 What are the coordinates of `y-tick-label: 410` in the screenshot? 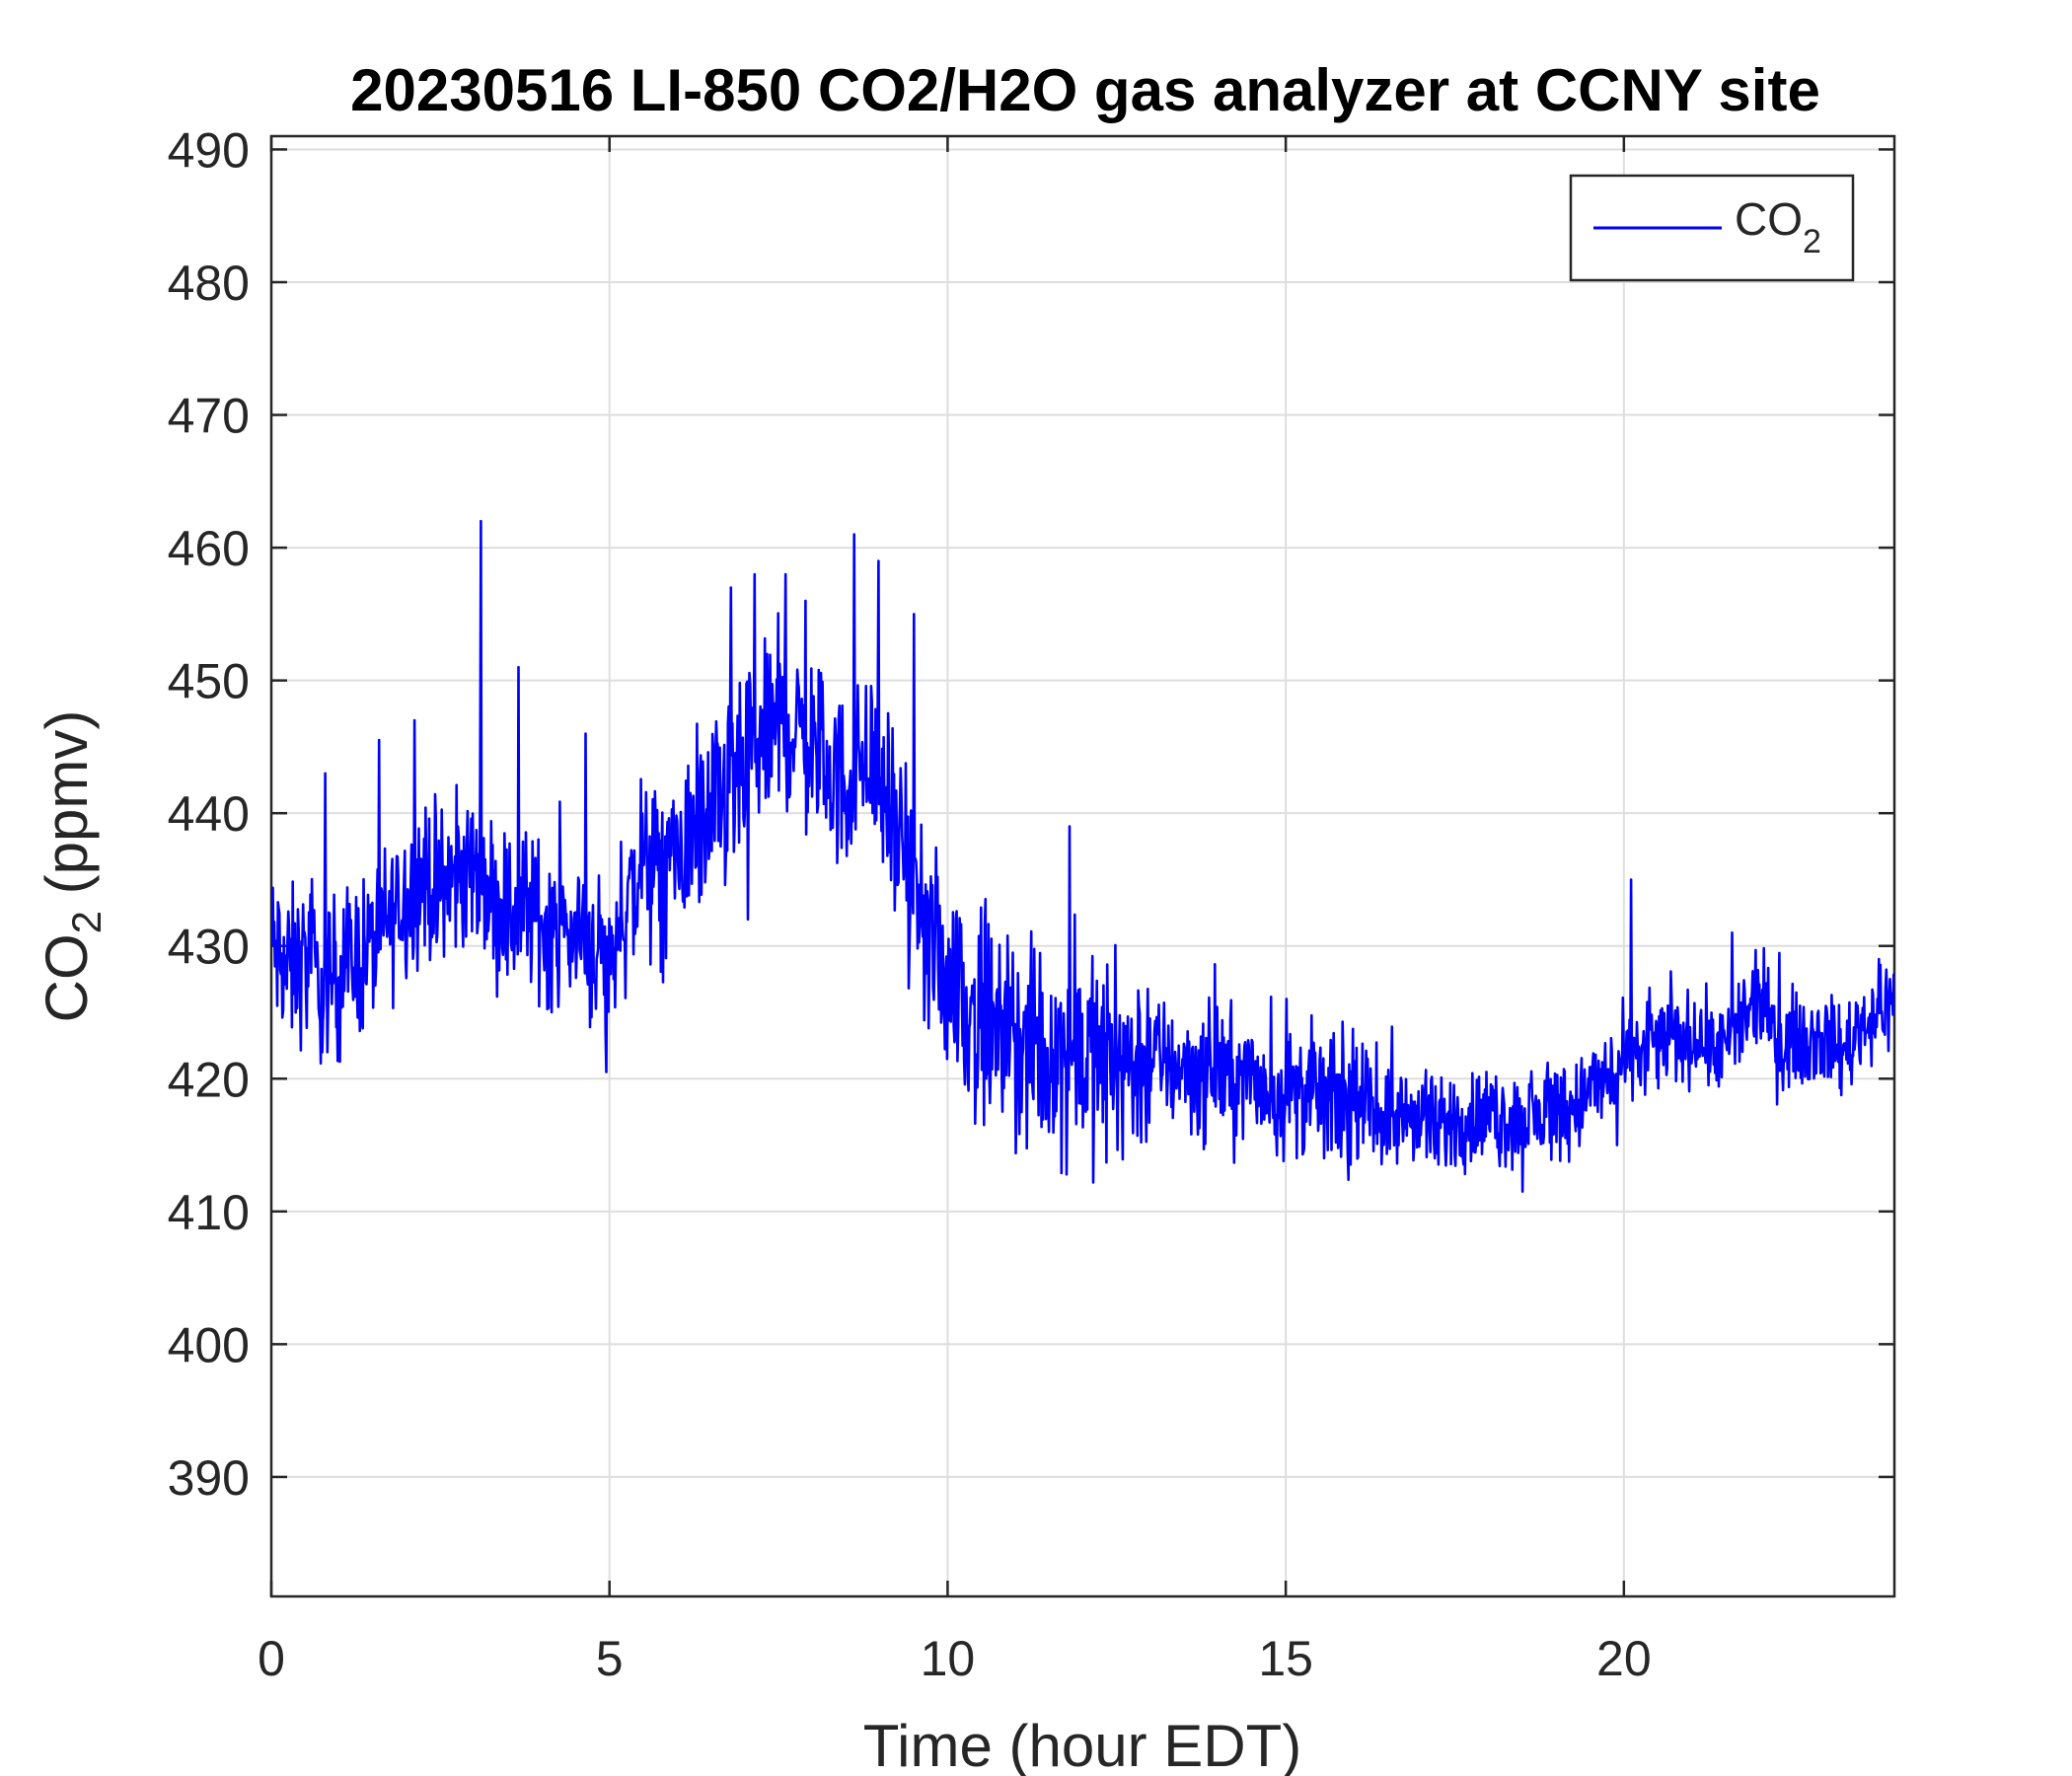 It's located at (209, 1212).